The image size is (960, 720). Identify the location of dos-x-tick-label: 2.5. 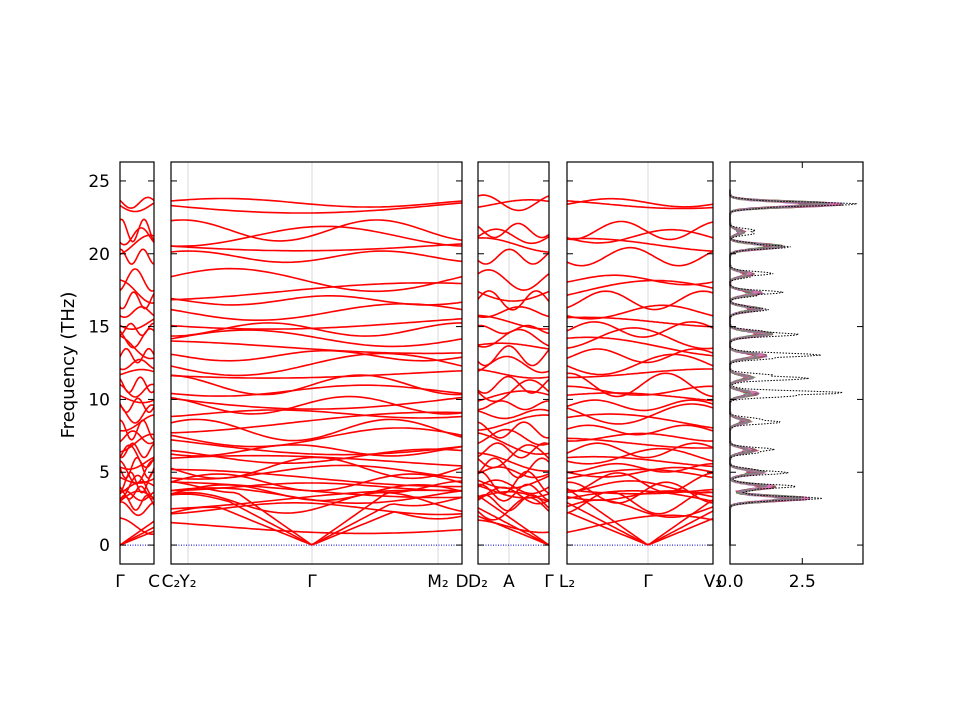
(802, 582).